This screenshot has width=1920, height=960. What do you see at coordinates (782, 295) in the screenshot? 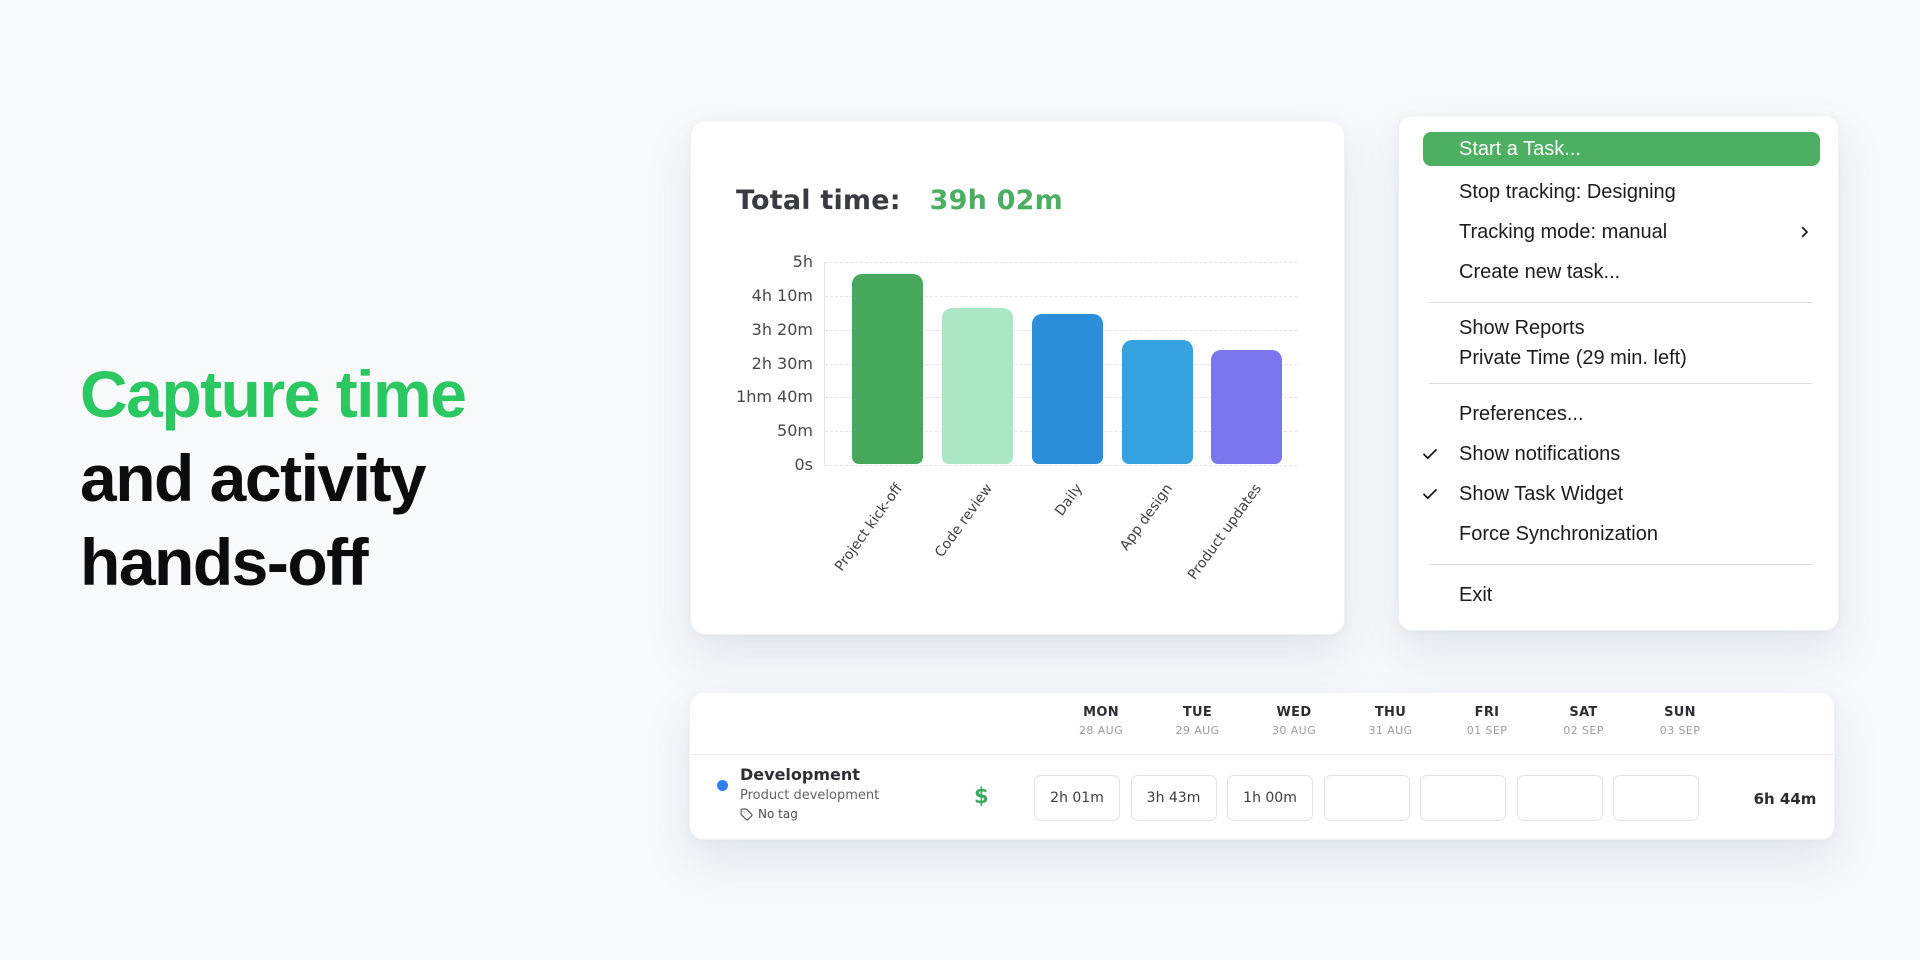
I see `y-axis-tick: 4h 10m` at bounding box center [782, 295].